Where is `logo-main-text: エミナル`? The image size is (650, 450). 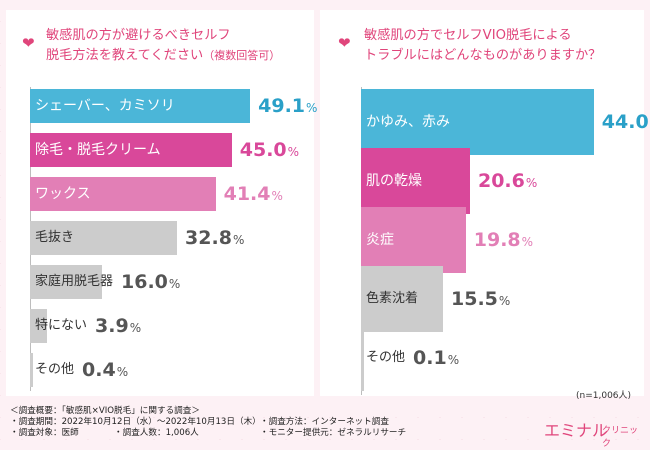
logo-main-text: エミナル is located at coordinates (576, 430).